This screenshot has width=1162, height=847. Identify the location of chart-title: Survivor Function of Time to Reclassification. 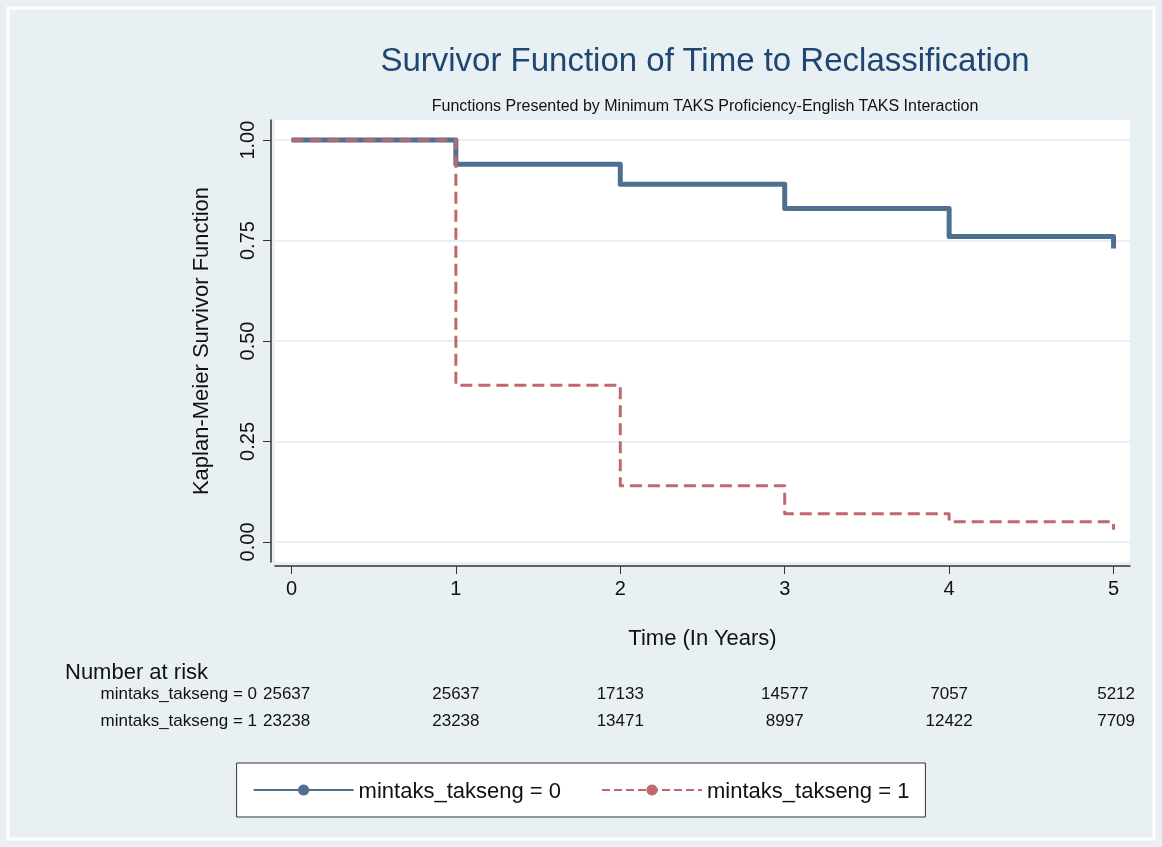
(705, 59).